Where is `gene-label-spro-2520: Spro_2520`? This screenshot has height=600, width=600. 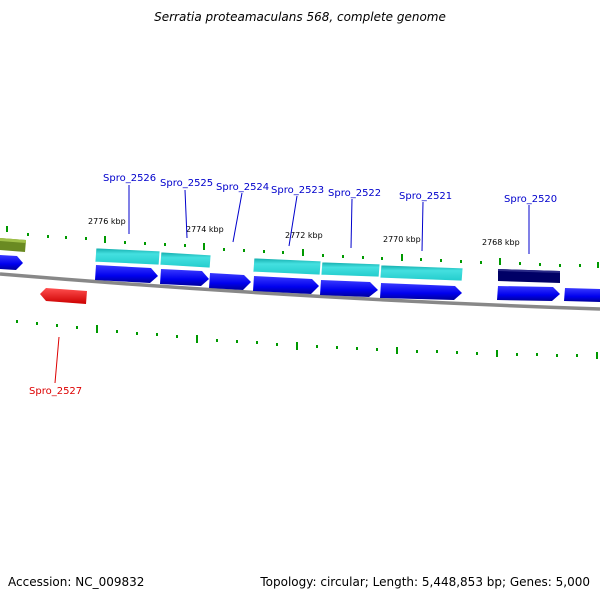
gene-label-spro-2520: Spro_2520 is located at coordinates (530, 199).